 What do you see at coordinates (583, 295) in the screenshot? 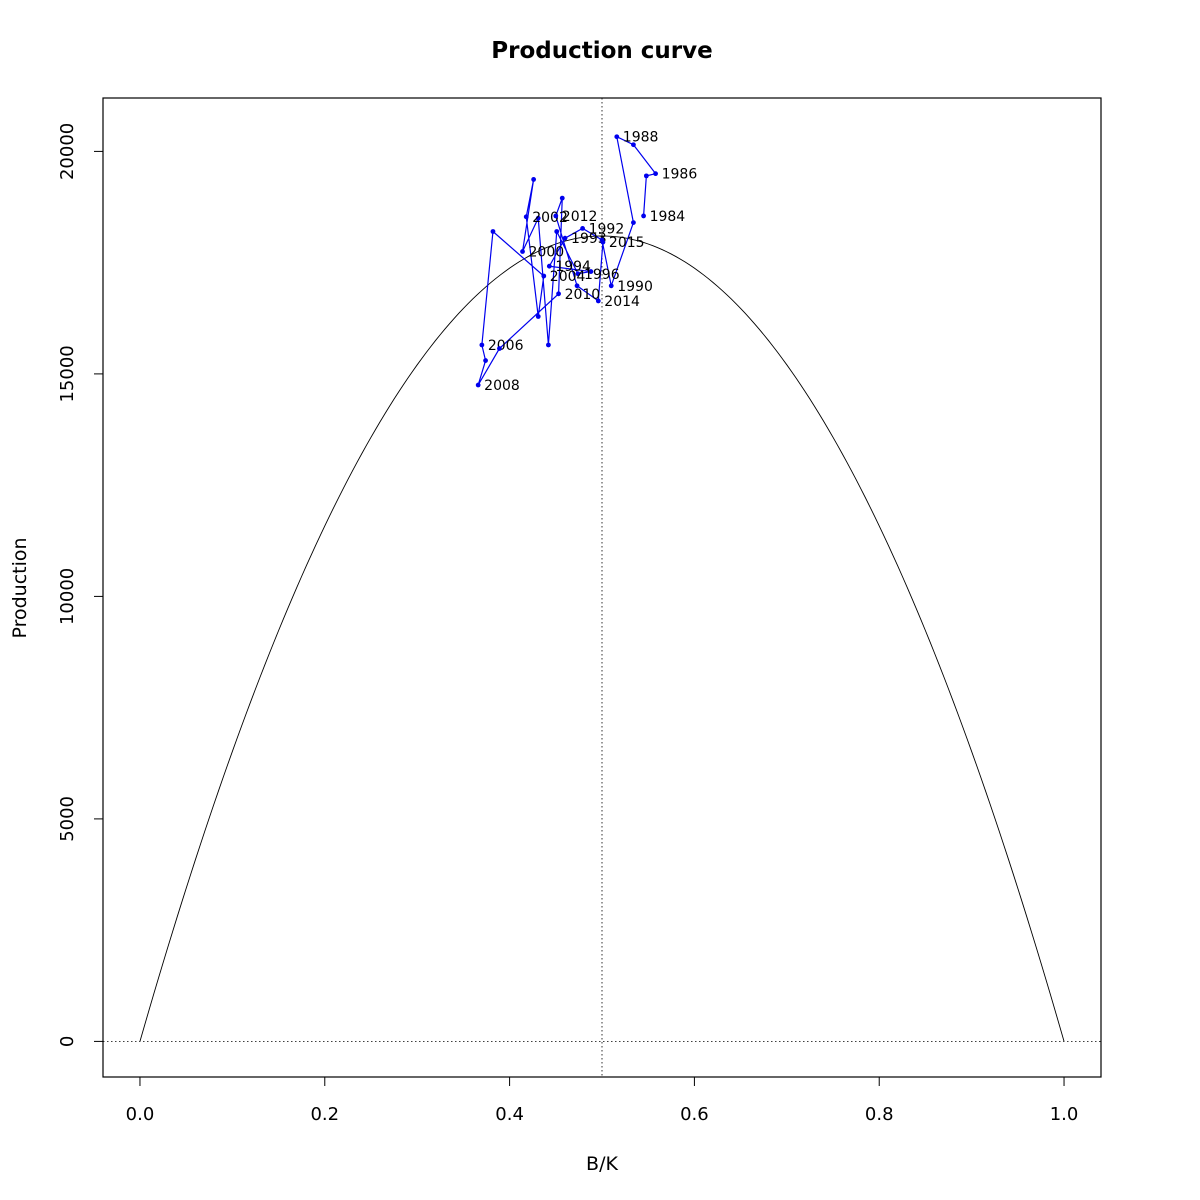
I see `point-label-2010: 2010` at bounding box center [583, 295].